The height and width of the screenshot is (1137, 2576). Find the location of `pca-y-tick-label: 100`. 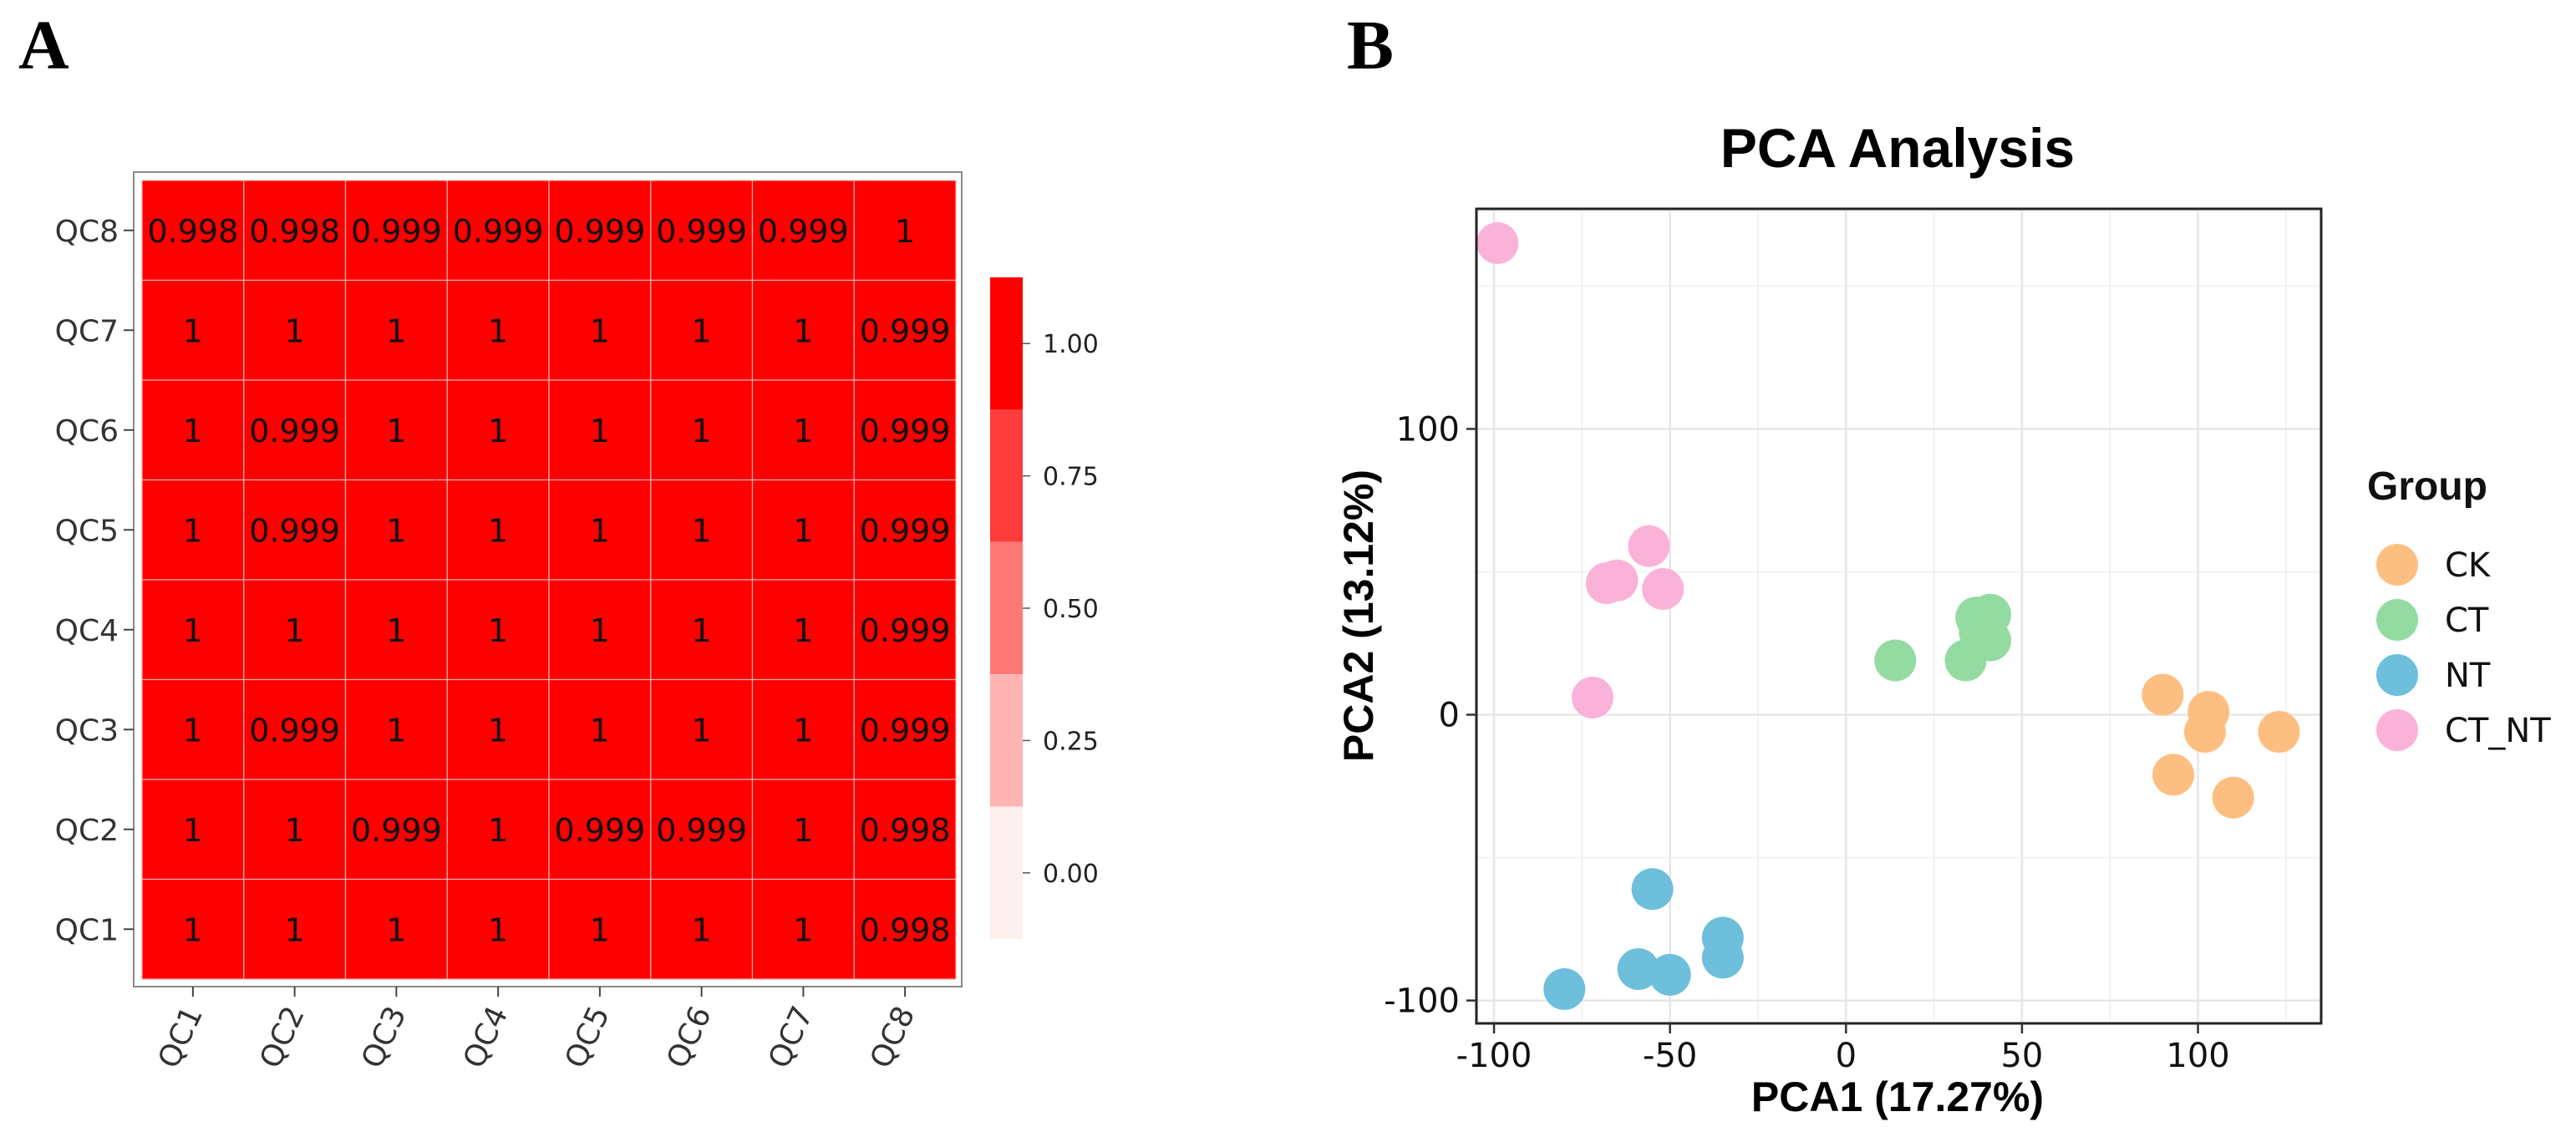

pca-y-tick-label: 100 is located at coordinates (1428, 429).